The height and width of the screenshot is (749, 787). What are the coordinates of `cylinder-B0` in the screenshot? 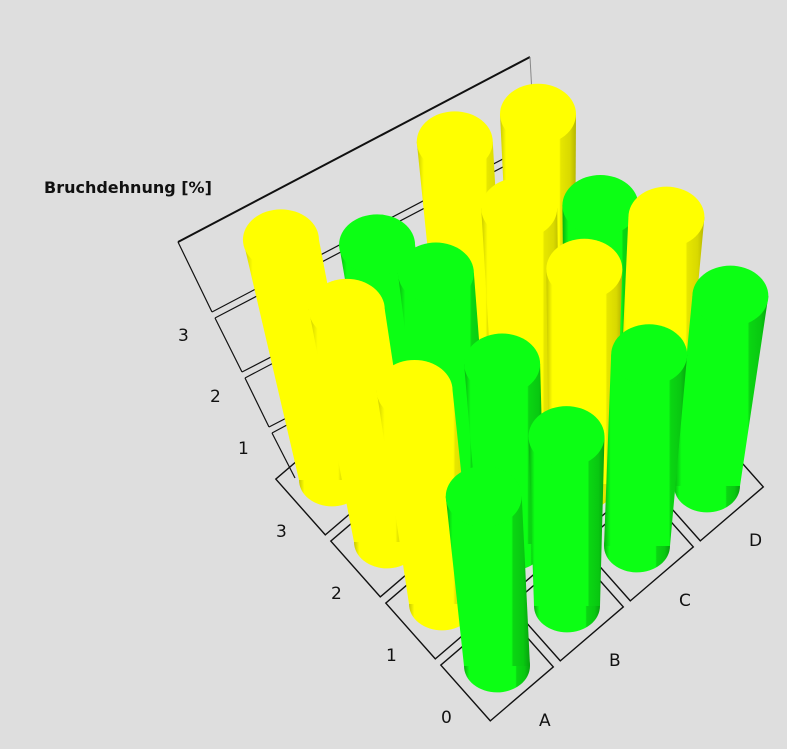 It's located at (566, 519).